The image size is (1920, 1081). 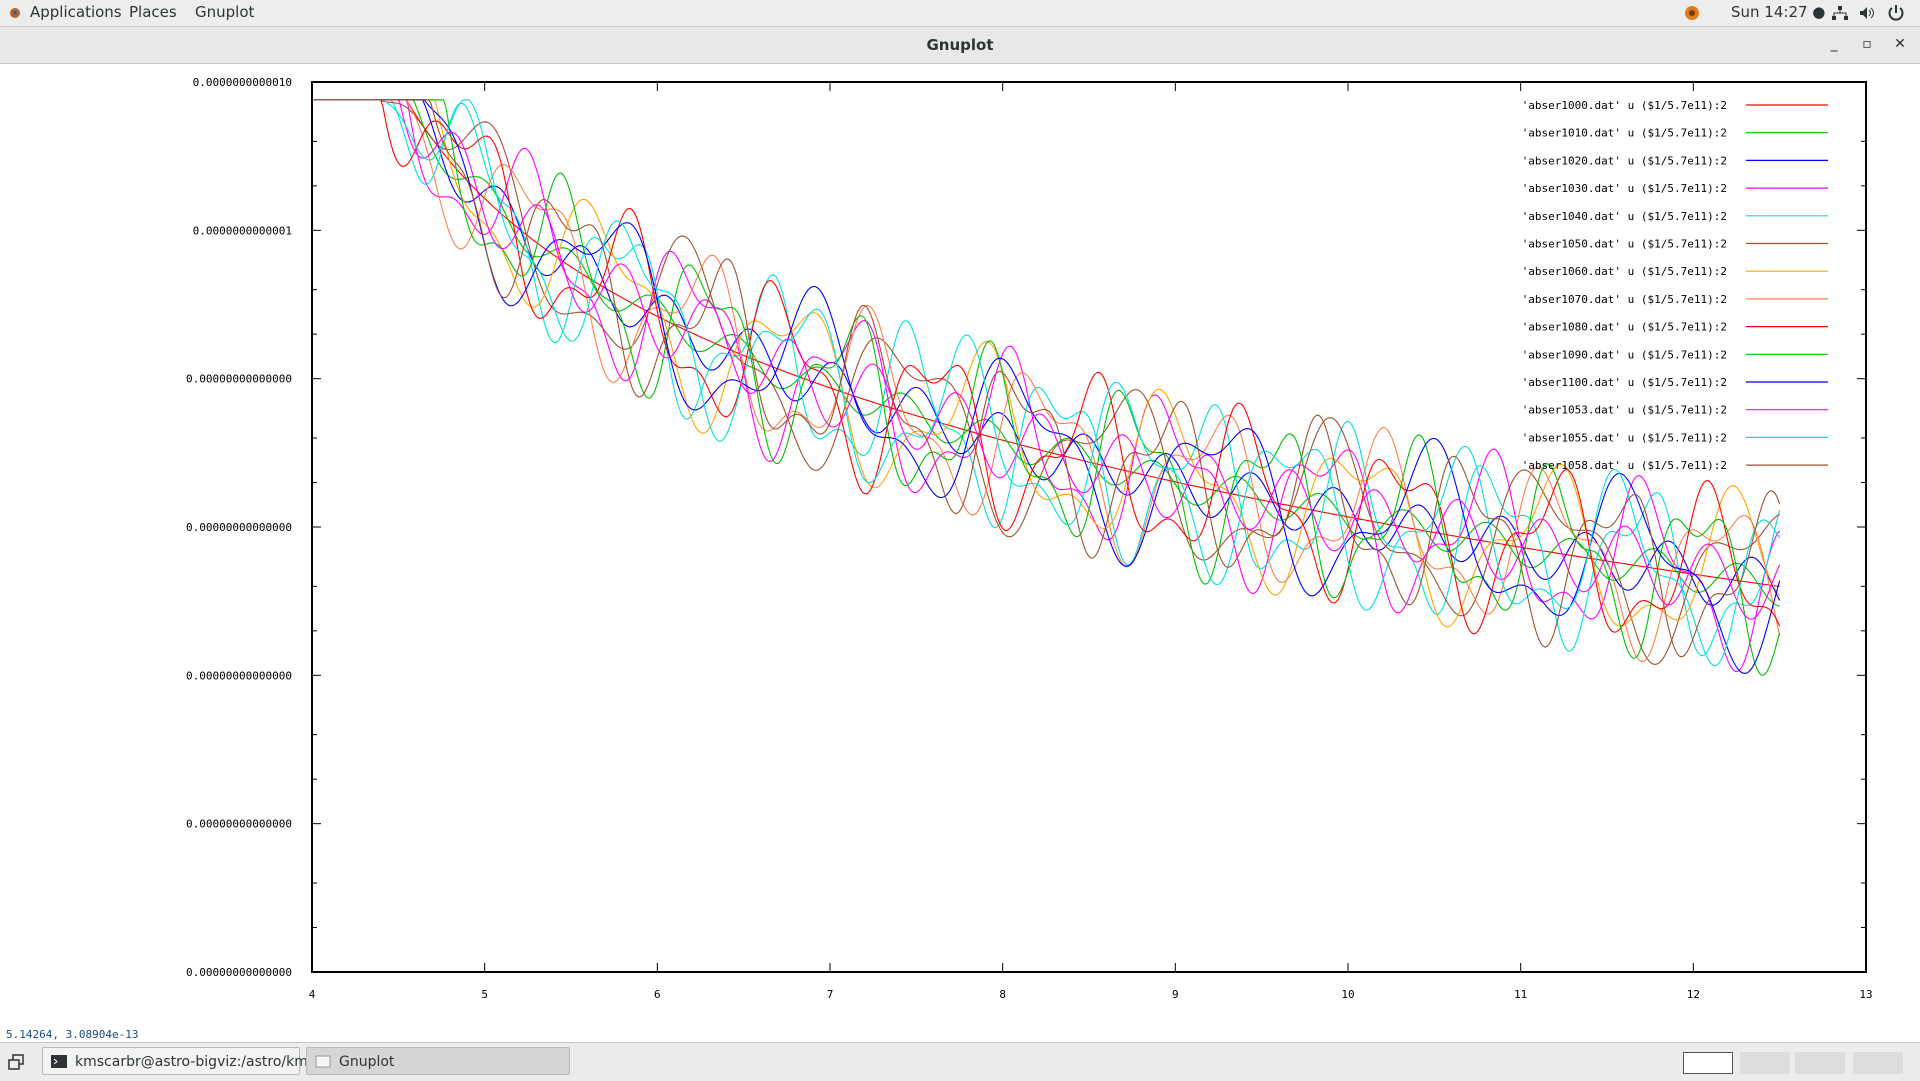 I want to click on network-icon, so click(x=1840, y=13).